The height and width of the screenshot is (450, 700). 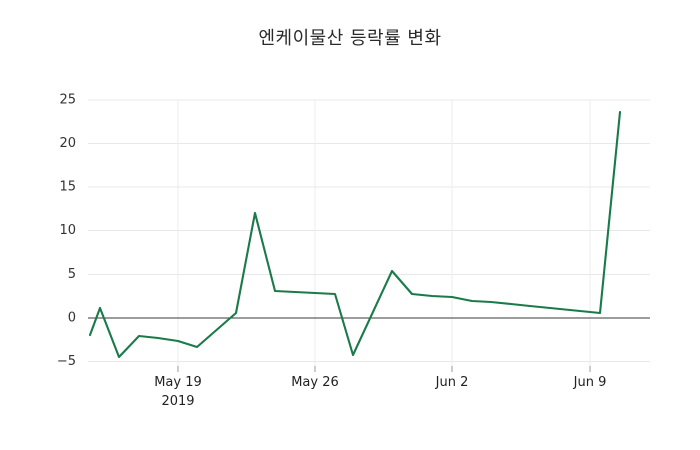 What do you see at coordinates (72, 318) in the screenshot?
I see `y-axis-tick-label-1: 0` at bounding box center [72, 318].